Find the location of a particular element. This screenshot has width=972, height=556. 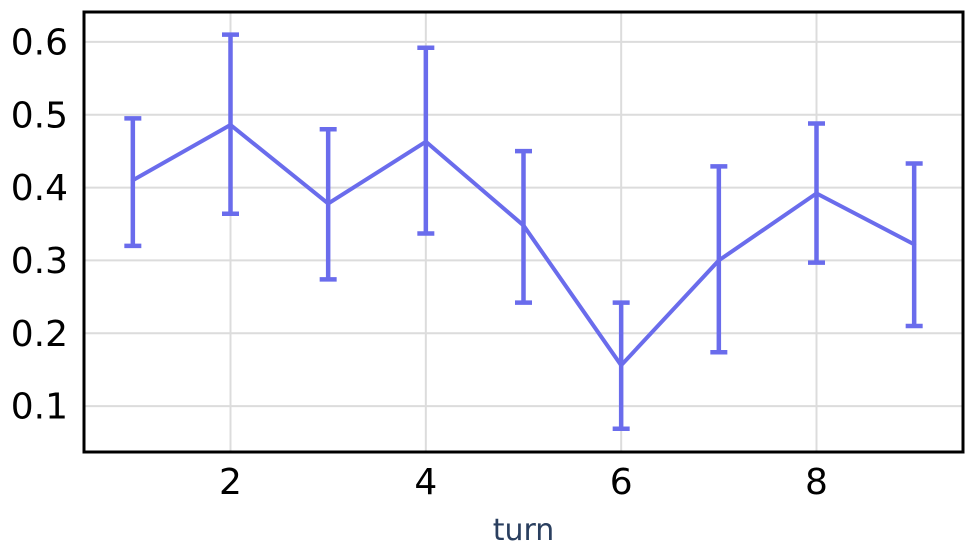

x-tick-label: 6 is located at coordinates (621, 482).